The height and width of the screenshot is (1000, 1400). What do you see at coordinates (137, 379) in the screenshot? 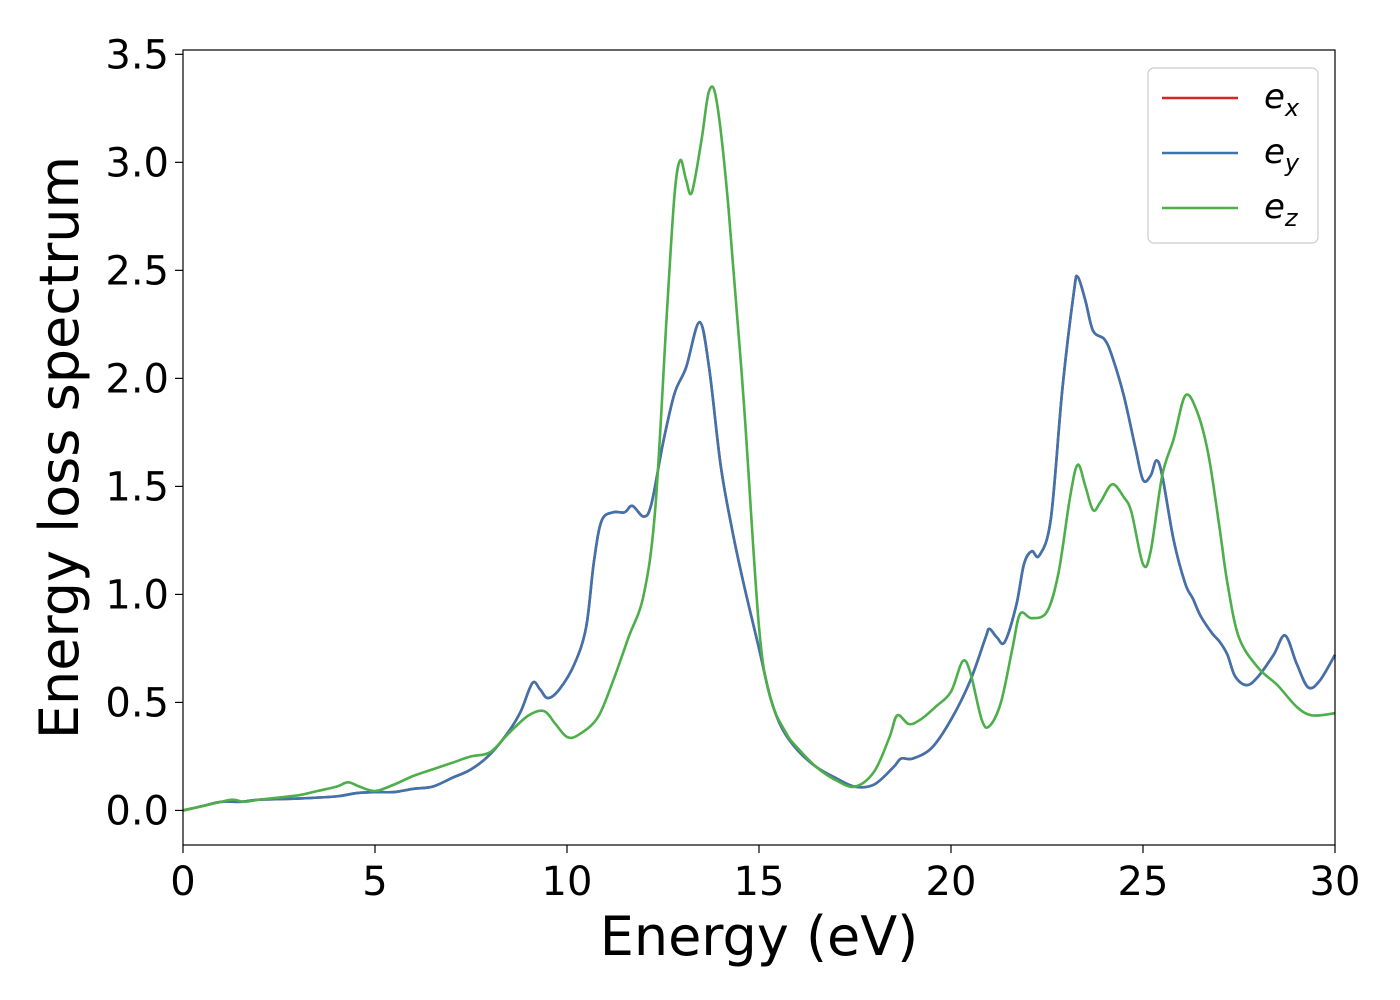
I see `y-tick-label: 2.0` at bounding box center [137, 379].